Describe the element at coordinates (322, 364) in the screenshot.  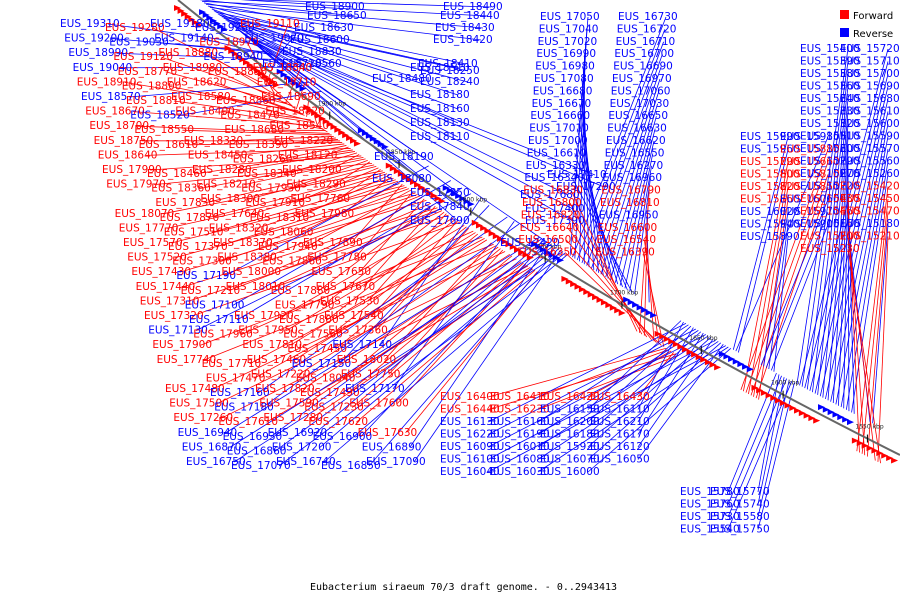
I see `gene-label: EUS_17150` at that location.